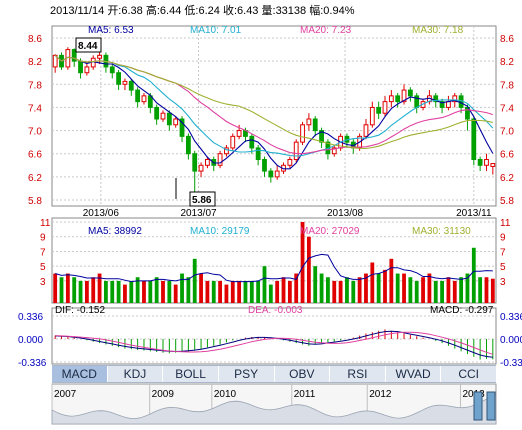 The width and height of the screenshot is (522, 430). I want to click on price-x-tick: 2013/11, so click(474, 213).